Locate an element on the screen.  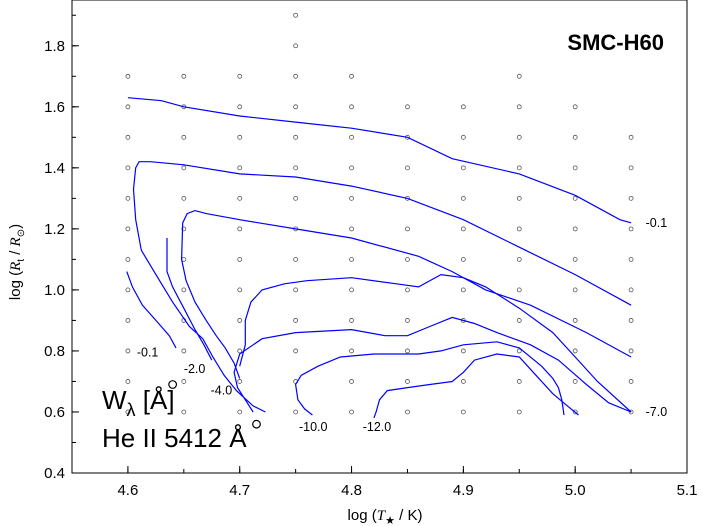
annotation-line2: He II 5412 Å is located at coordinates (174, 438).